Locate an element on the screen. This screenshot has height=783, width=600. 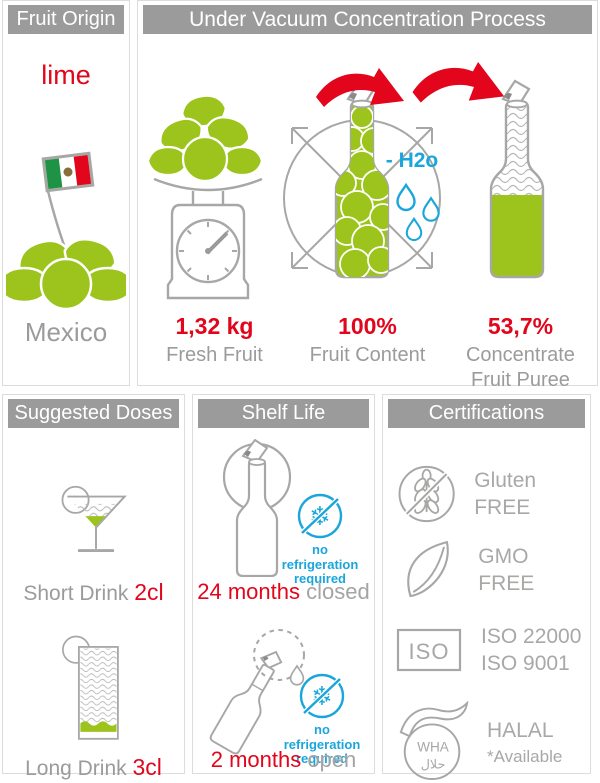
closed-state: closed is located at coordinates (335, 591).